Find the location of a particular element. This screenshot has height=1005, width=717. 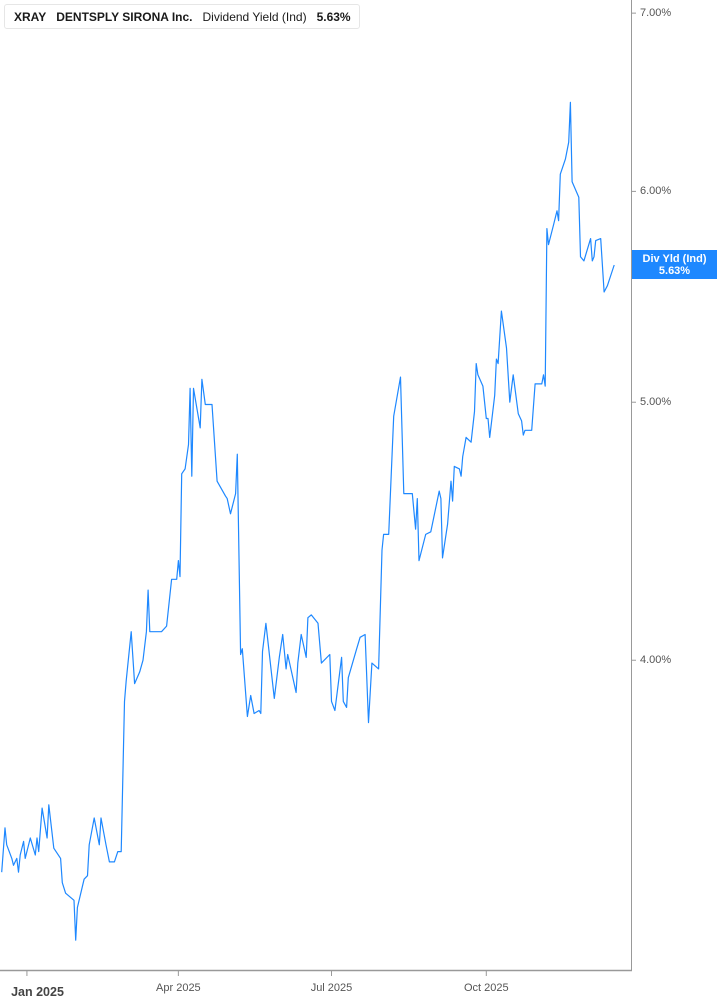

metric-name: Dividend Yield (Ind) is located at coordinates (254, 16).